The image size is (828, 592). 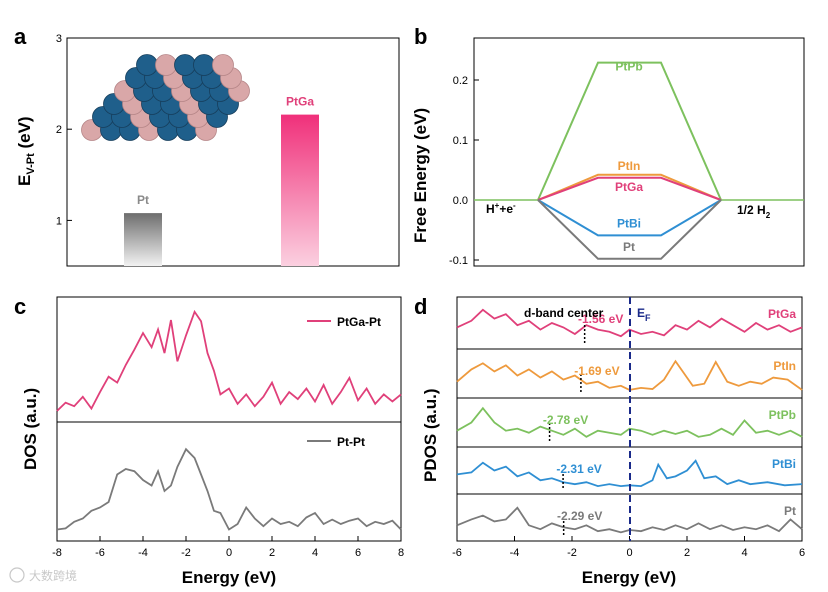 What do you see at coordinates (53, 575) in the screenshot?
I see `watermark-text: 大数跨境` at bounding box center [53, 575].